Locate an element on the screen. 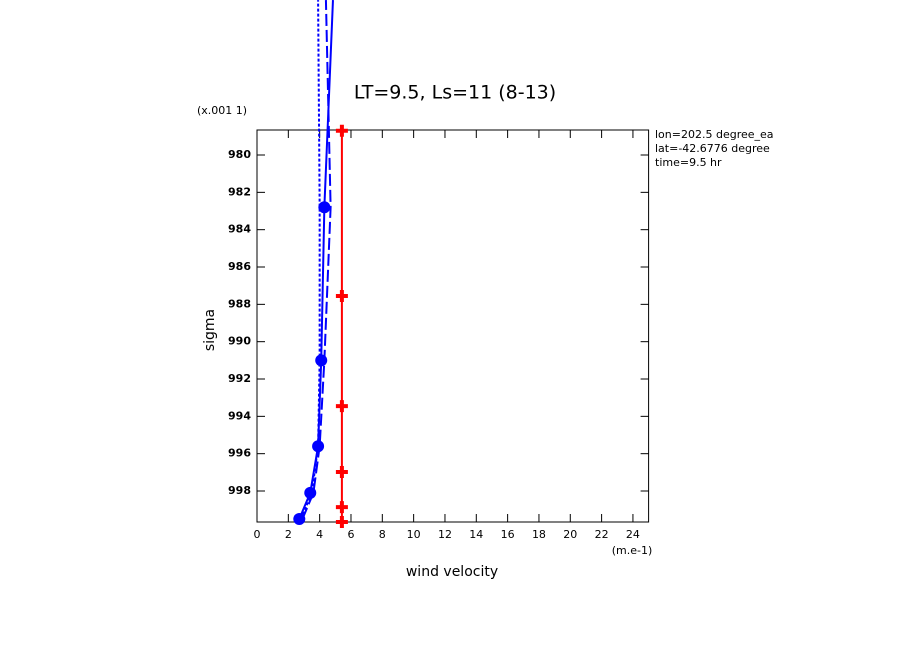 The image size is (904, 654). x-tick-label: 0 is located at coordinates (257, 534).